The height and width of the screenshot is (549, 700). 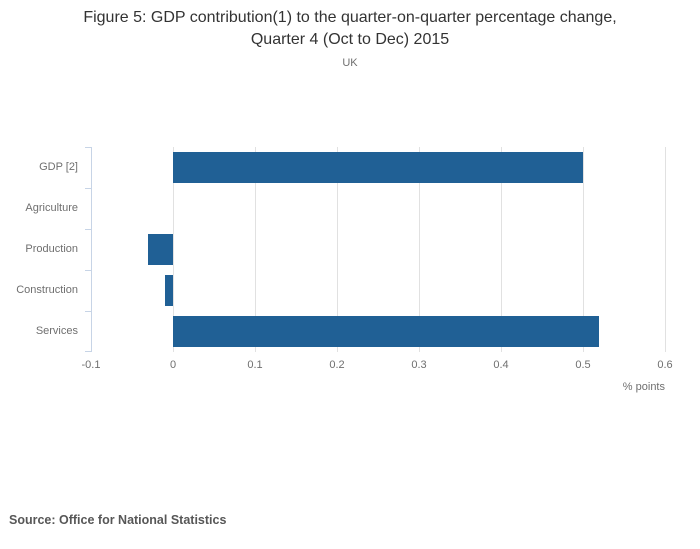 What do you see at coordinates (386, 331) in the screenshot?
I see `bar-services` at bounding box center [386, 331].